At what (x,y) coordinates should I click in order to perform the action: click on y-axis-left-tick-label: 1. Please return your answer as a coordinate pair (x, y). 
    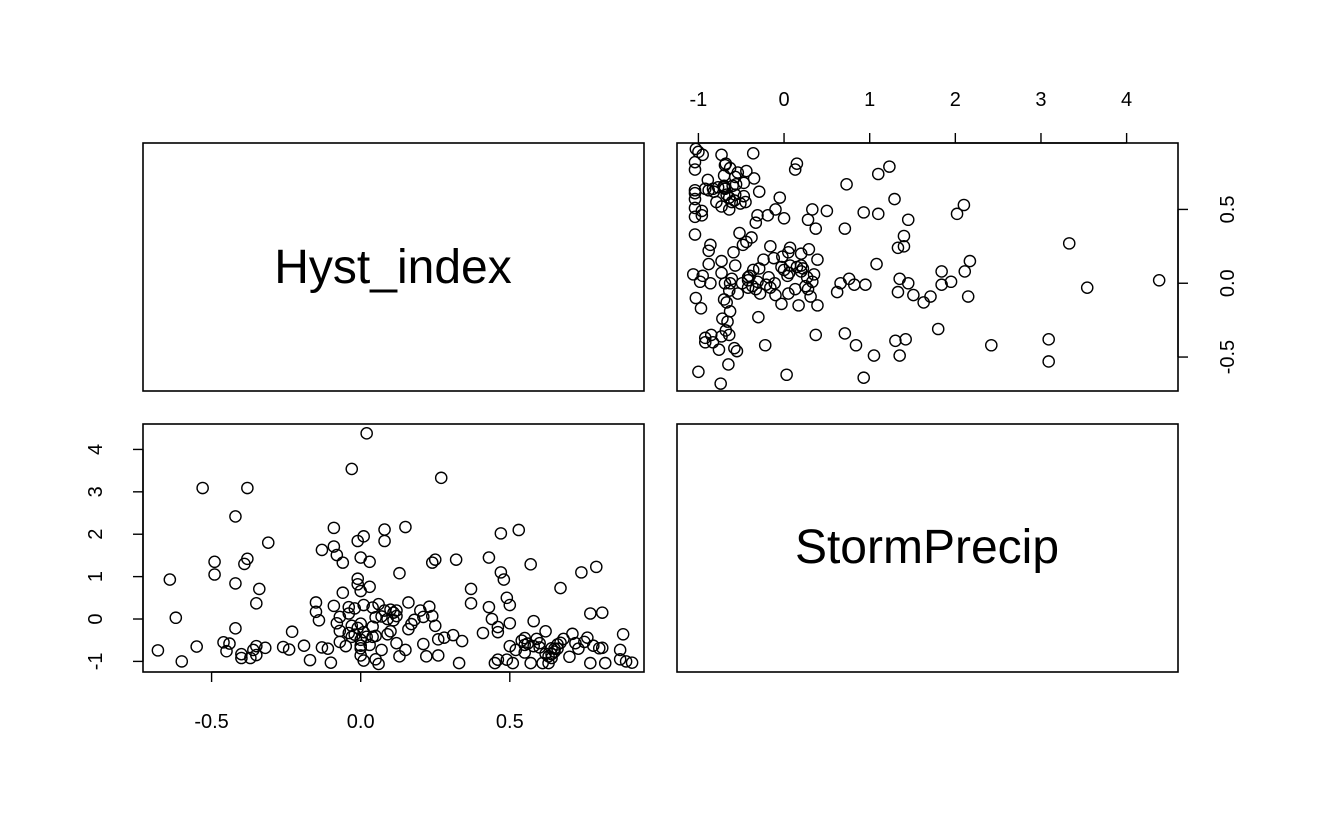
    Looking at the image, I should click on (96, 576).